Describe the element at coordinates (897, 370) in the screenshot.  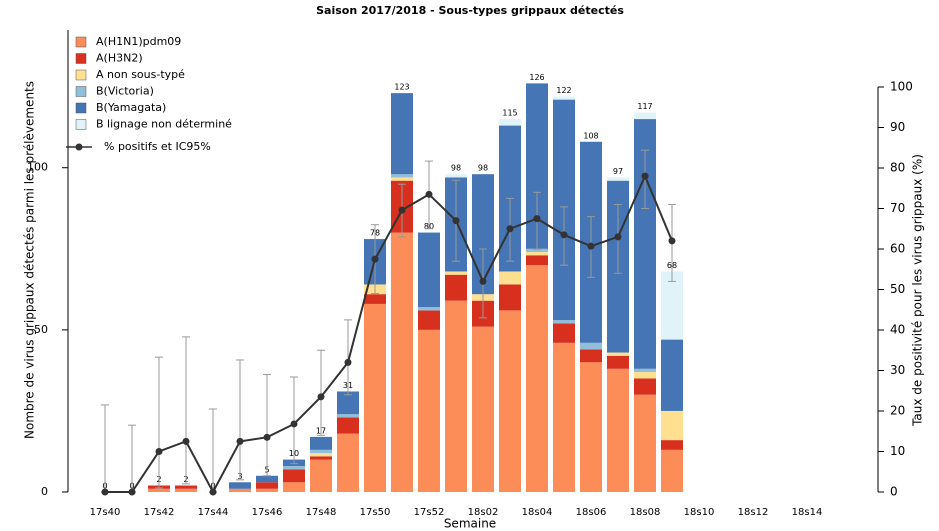
I see `y2-tick-label: 30` at that location.